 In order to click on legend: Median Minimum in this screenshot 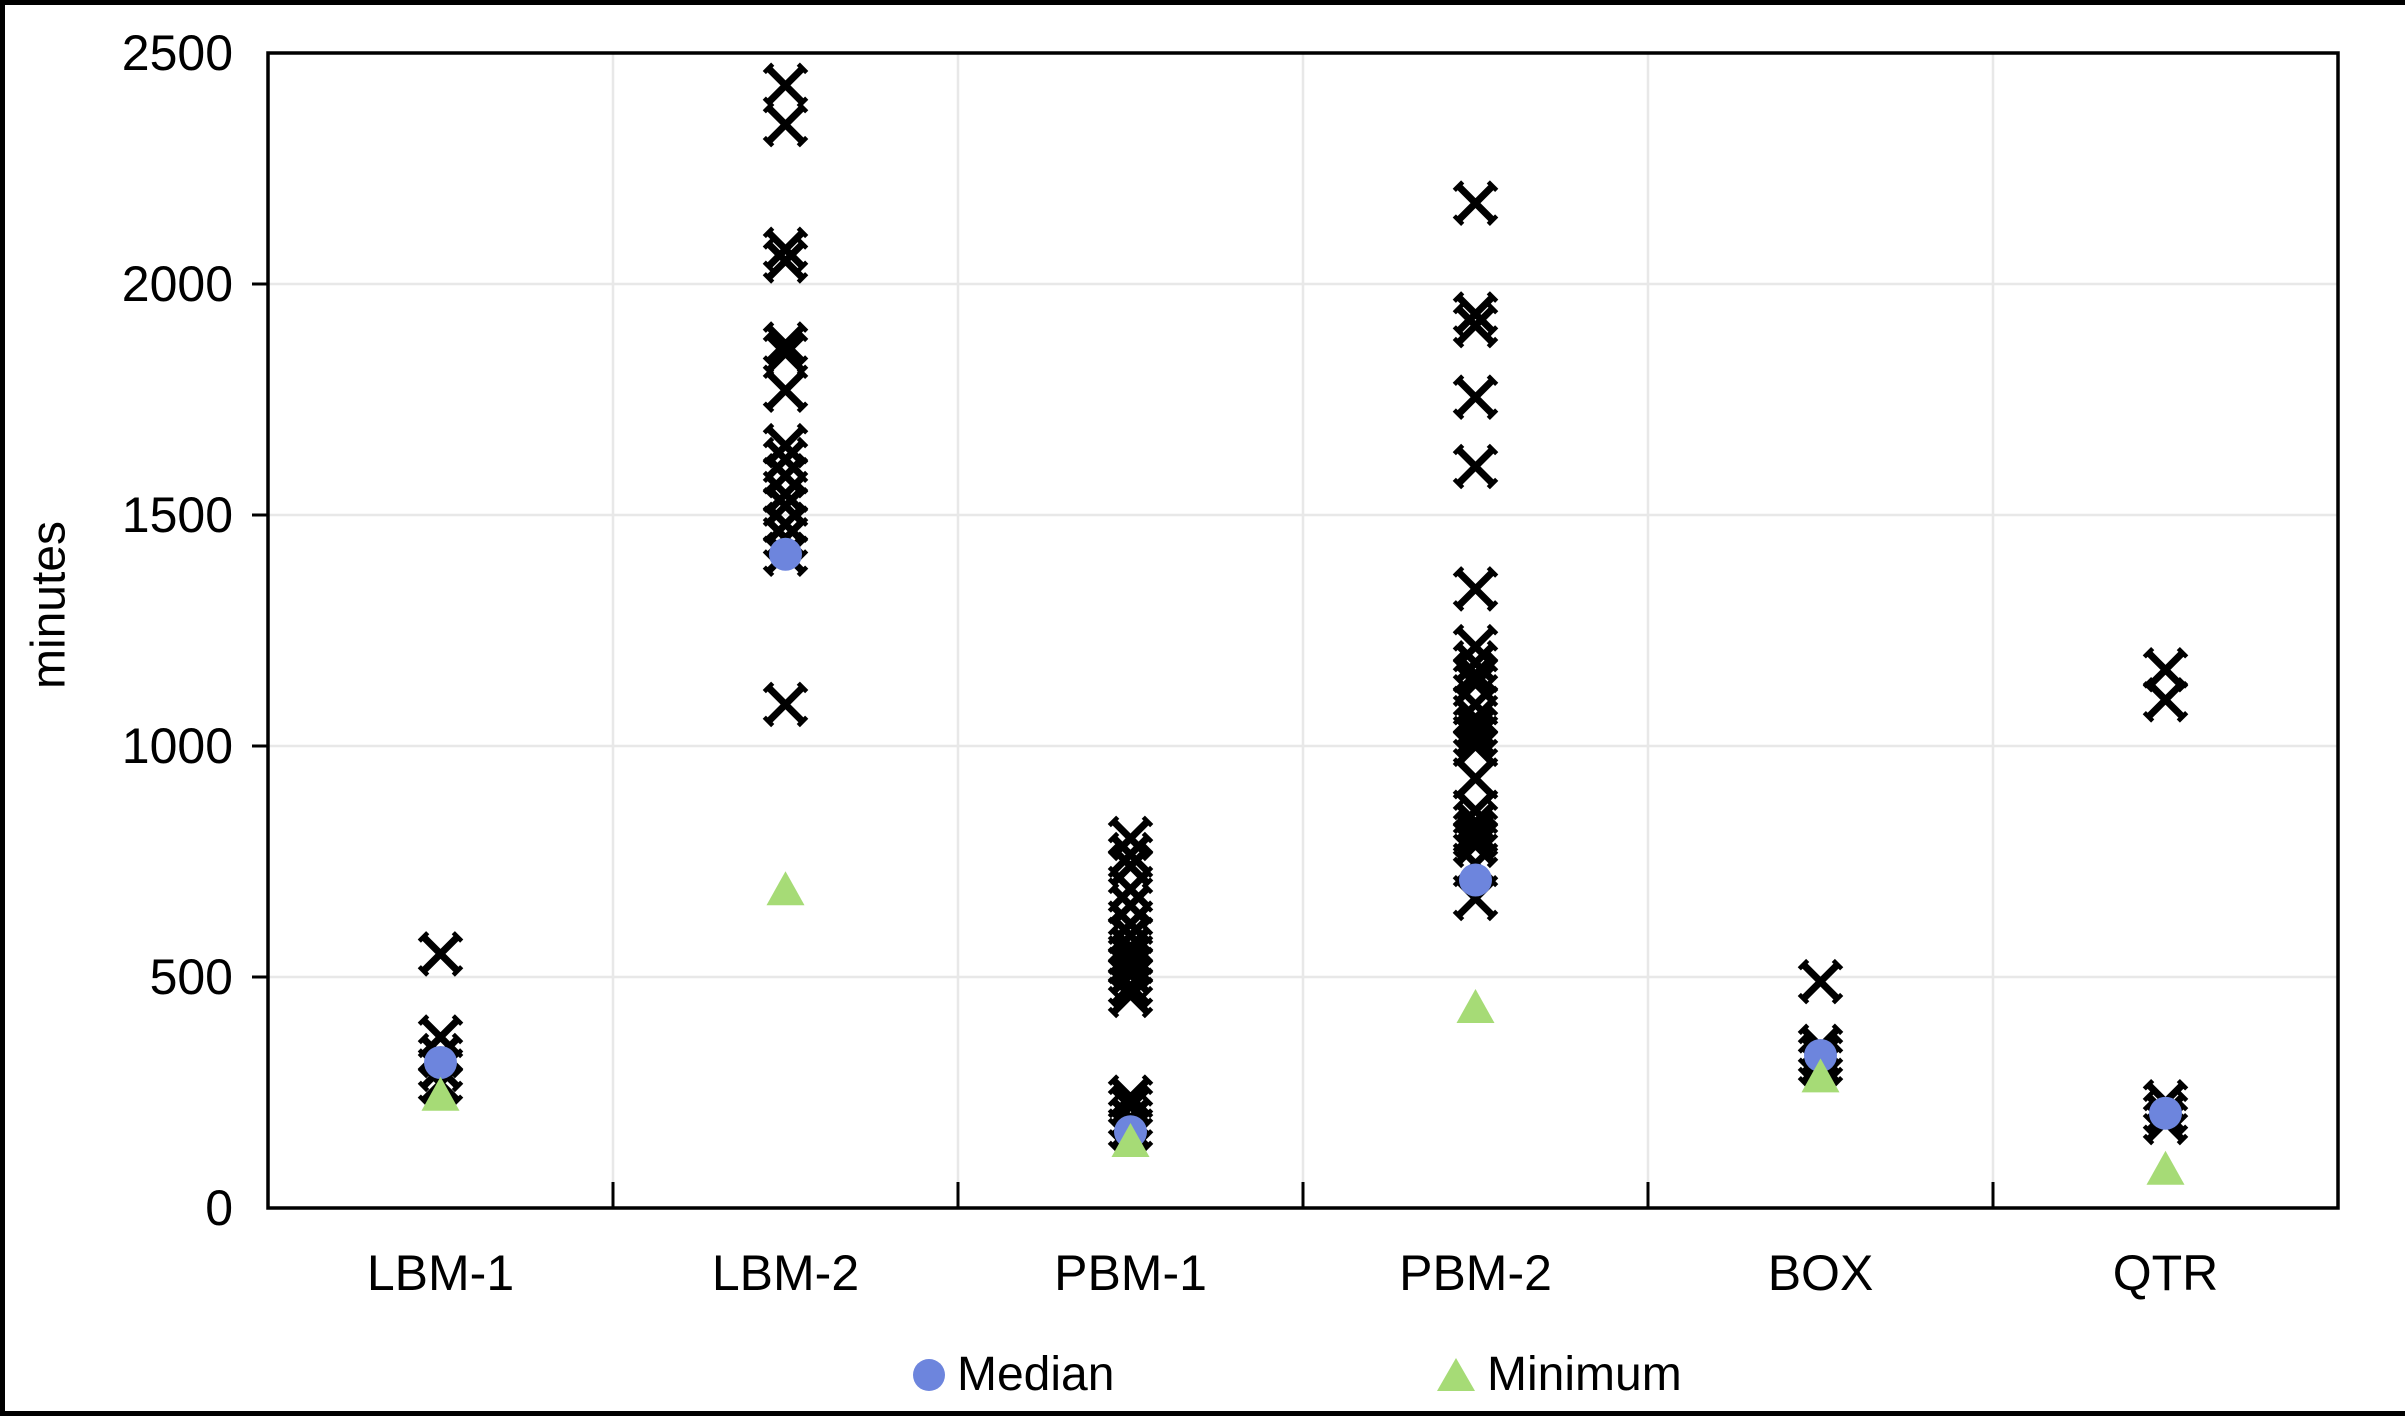, I will do `click(1205, 1379)`.